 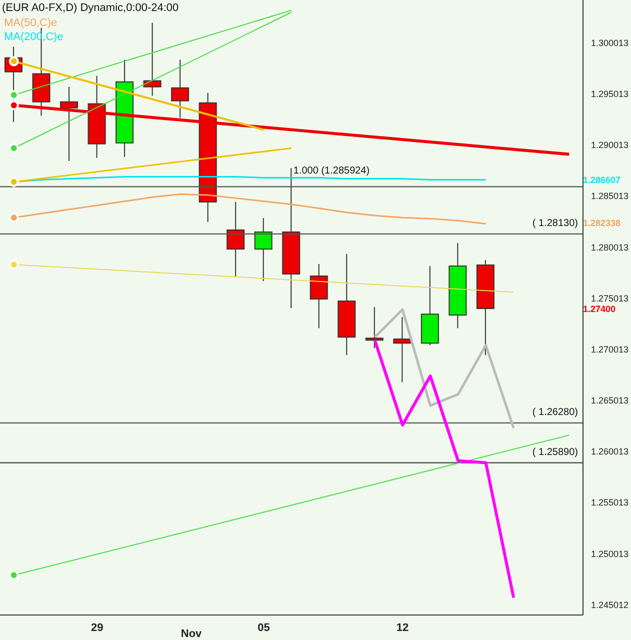 What do you see at coordinates (191, 634) in the screenshot?
I see `text: Nov` at bounding box center [191, 634].